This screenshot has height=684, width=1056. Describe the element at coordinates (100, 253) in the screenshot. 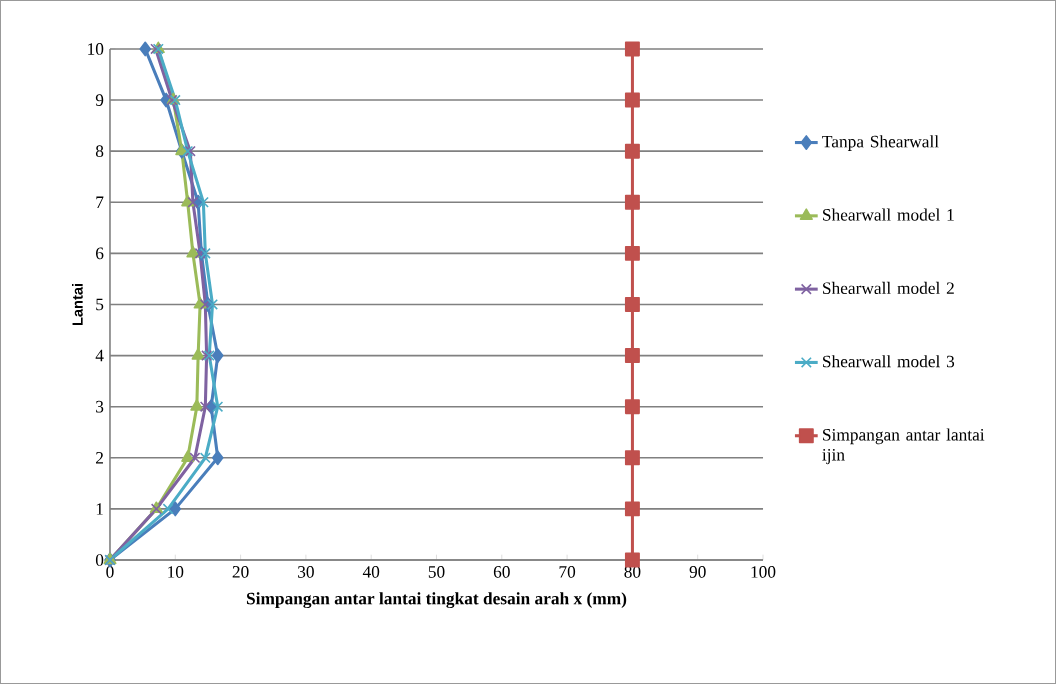

I see `y-tick-label: 6` at that location.